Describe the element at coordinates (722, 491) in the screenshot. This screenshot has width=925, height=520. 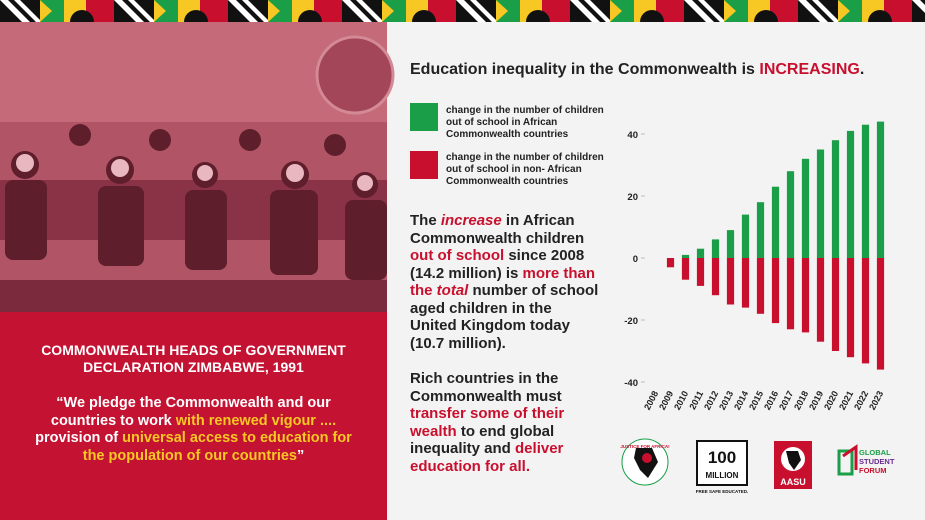
I see `logo-text: FREE SAFE EDUCATED.` at that location.